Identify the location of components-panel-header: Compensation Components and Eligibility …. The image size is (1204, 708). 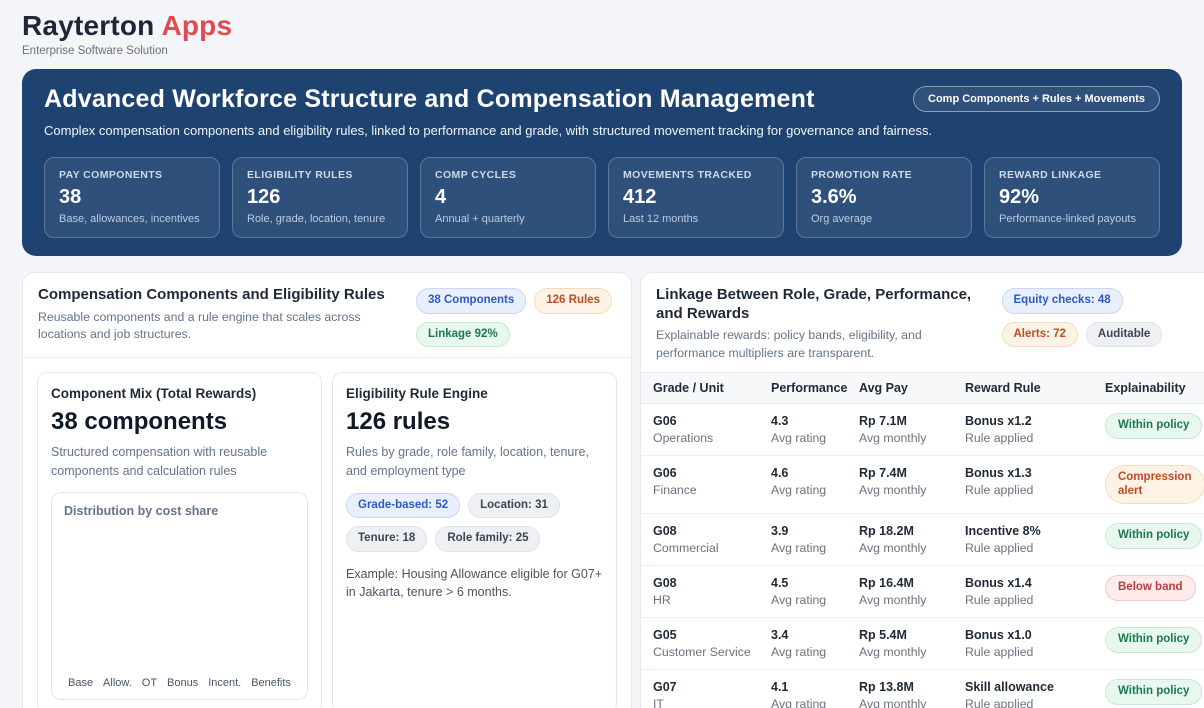
(327, 315).